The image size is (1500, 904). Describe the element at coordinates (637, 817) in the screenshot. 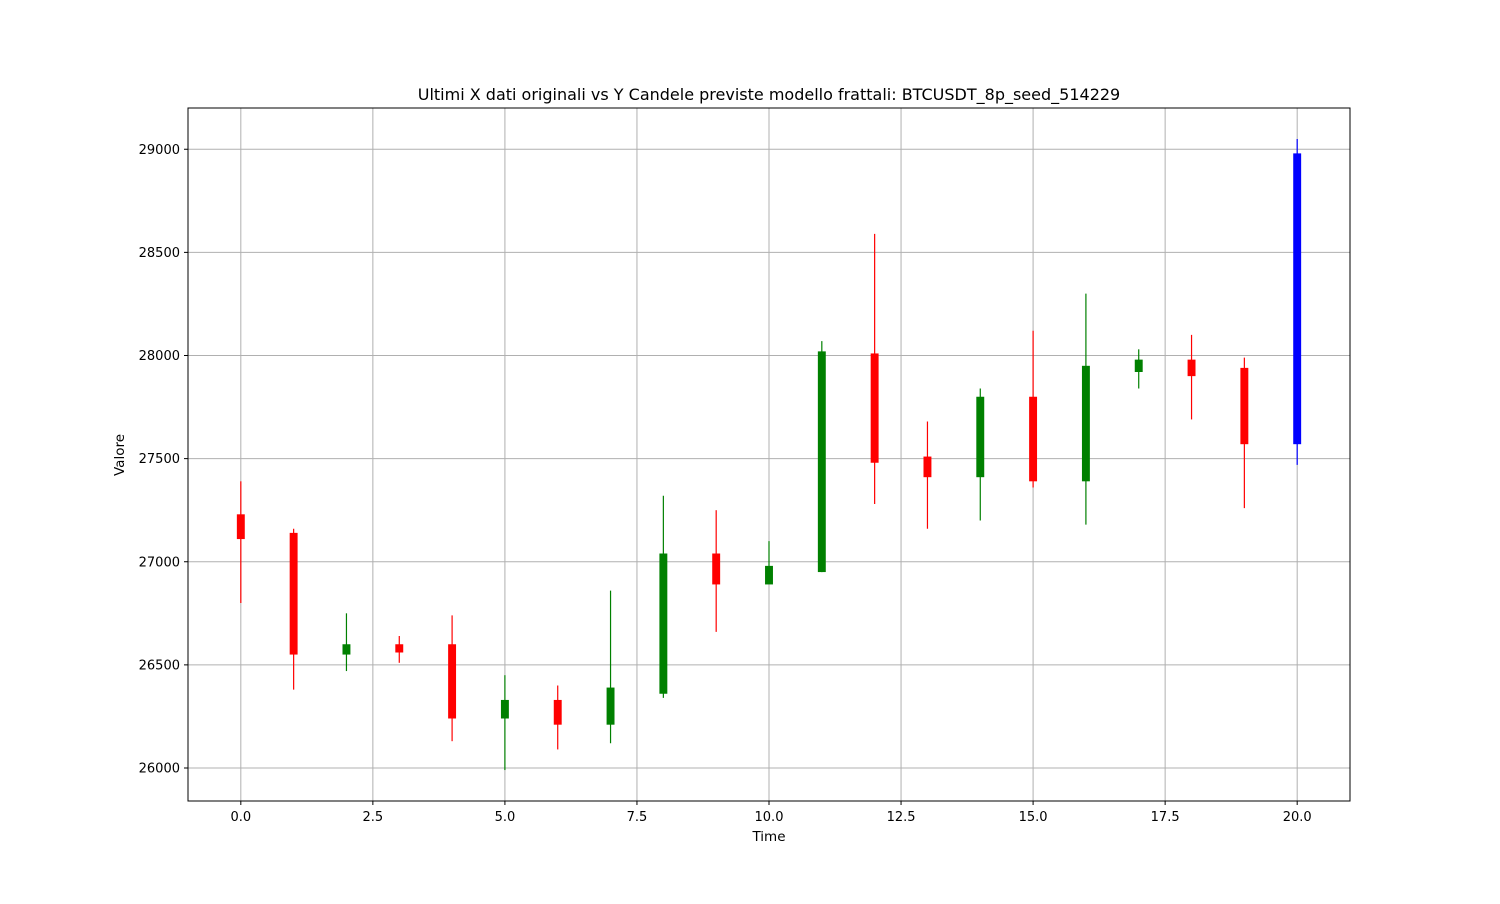

I see `x-tick-label: 7.5` at that location.